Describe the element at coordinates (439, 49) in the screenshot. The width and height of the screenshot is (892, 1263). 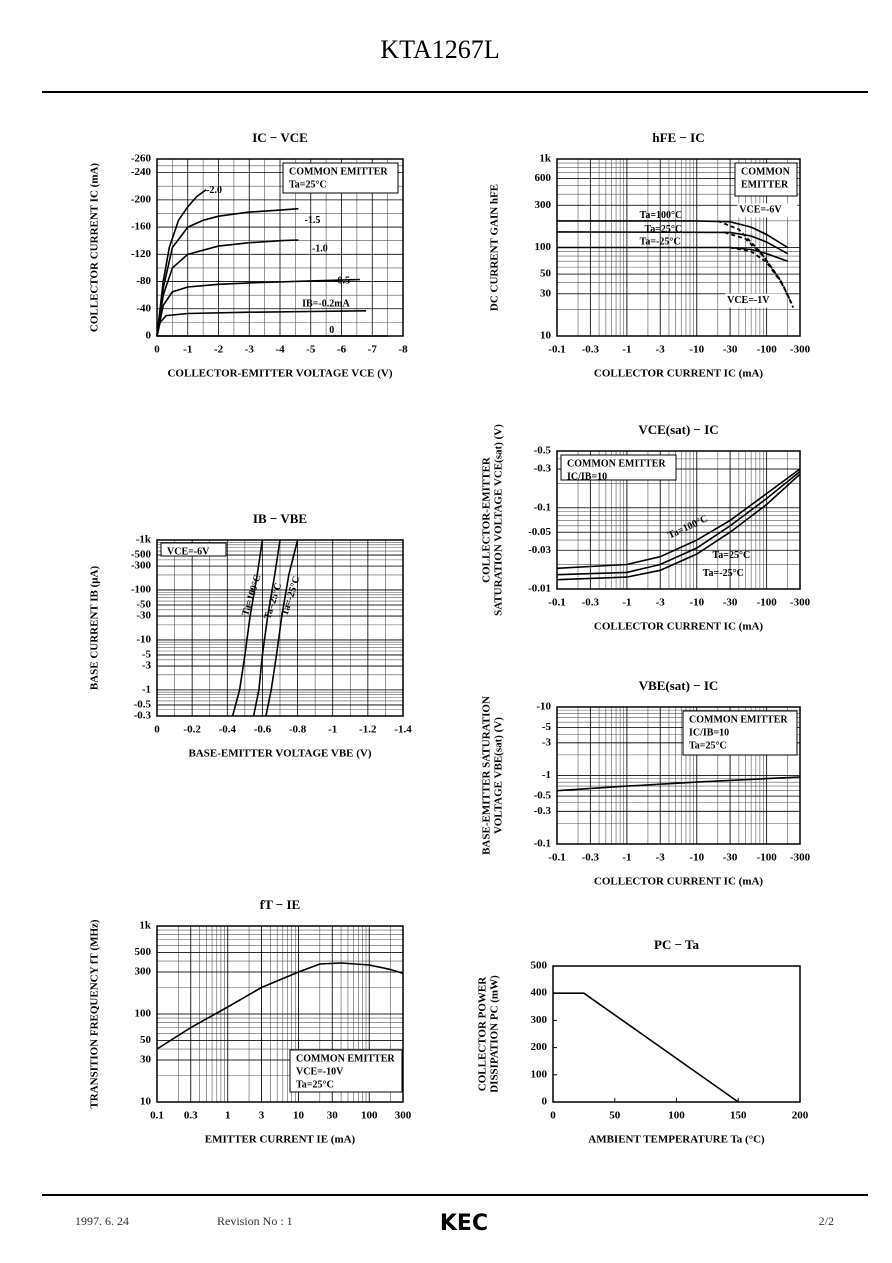
I see `header-title: KTA1267L` at that location.